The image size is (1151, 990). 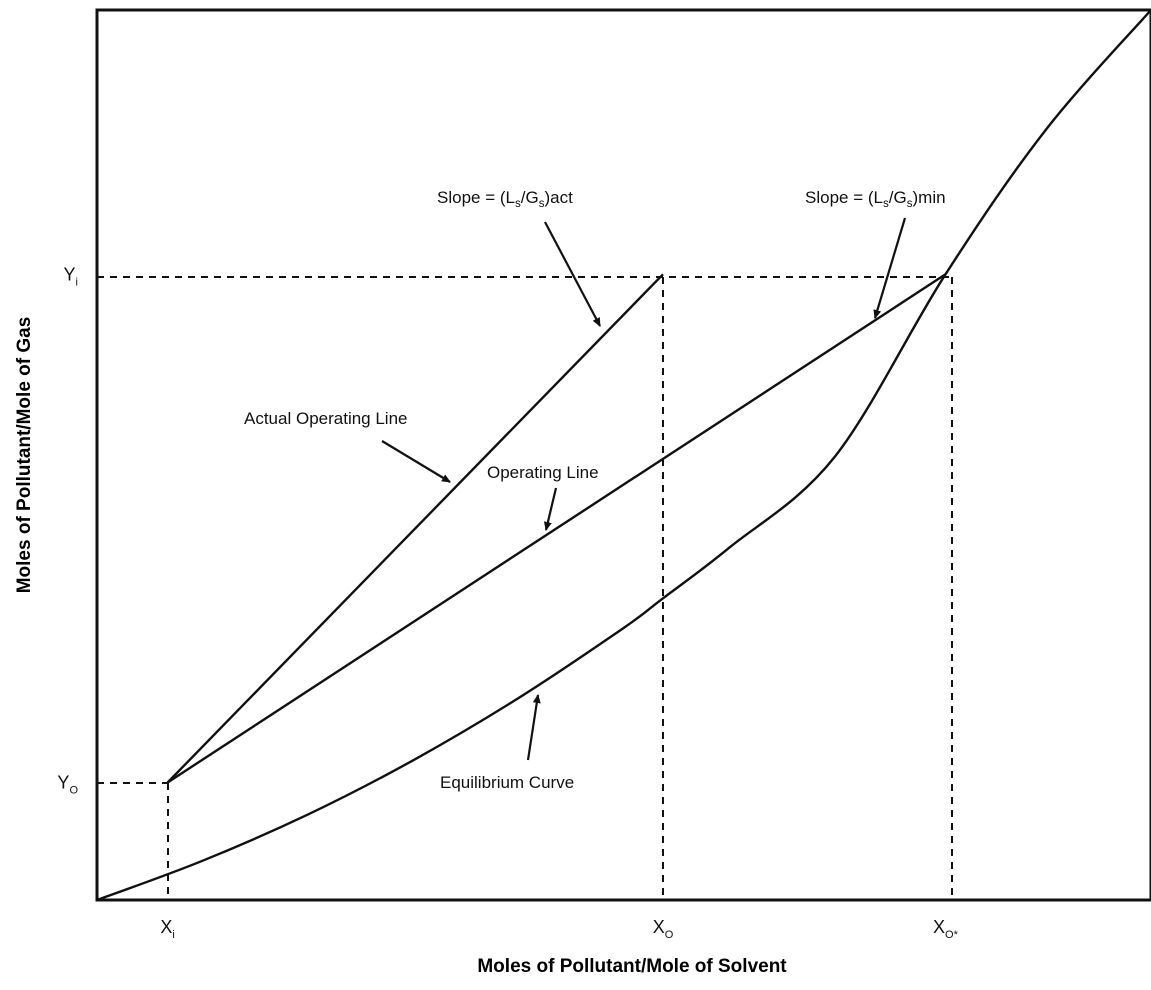 I want to click on arrow-actual-operating-line, so click(x=416, y=461).